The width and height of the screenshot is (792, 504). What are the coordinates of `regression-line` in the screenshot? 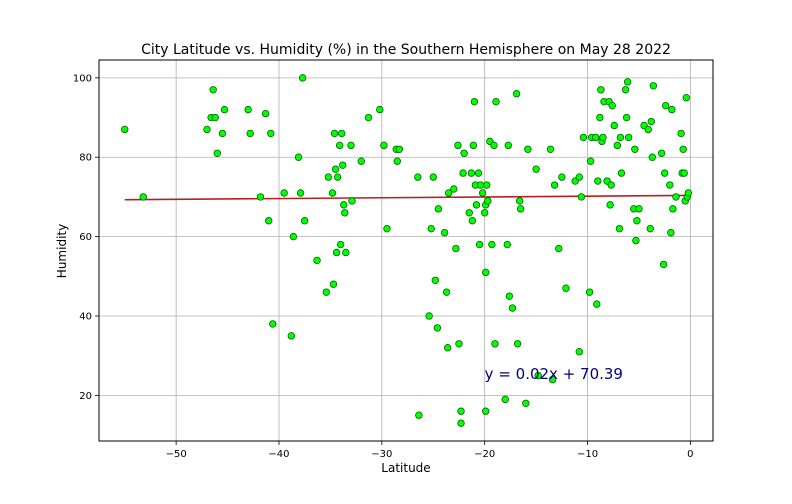 It's located at (406, 197).